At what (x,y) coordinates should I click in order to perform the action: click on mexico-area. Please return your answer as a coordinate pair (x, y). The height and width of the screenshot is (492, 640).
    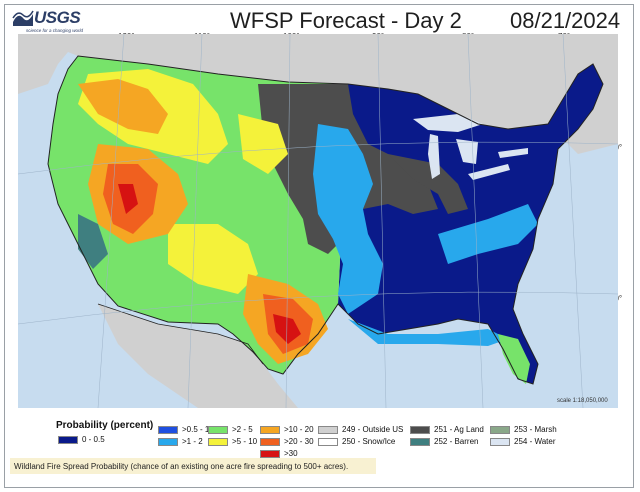
    Looking at the image, I should click on (198, 356).